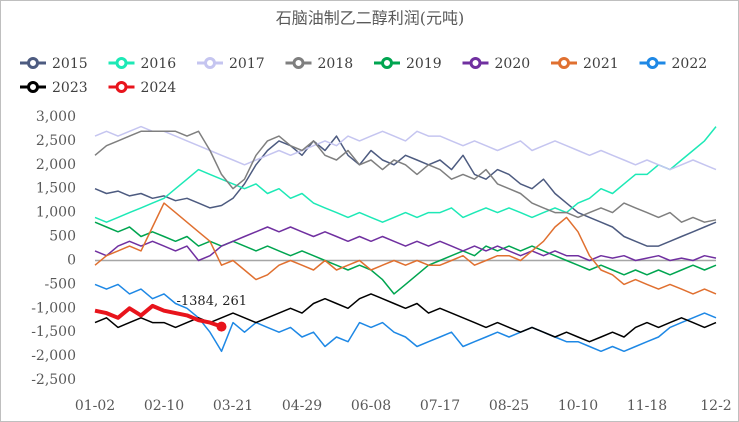 This screenshot has height=422, width=739. What do you see at coordinates (56, 117) in the screenshot?
I see `y-tick-label: 3,000` at bounding box center [56, 117].